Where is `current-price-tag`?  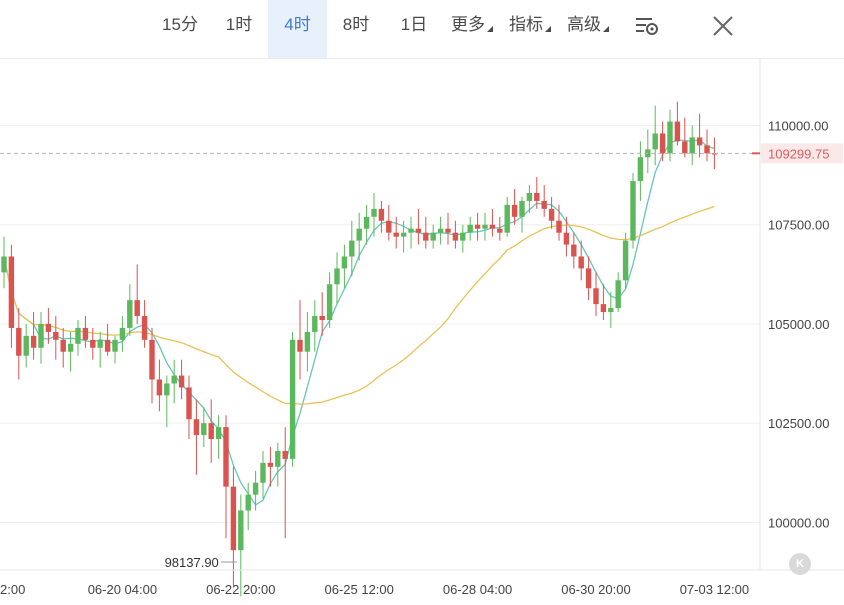 current-price-tag is located at coordinates (802, 153).